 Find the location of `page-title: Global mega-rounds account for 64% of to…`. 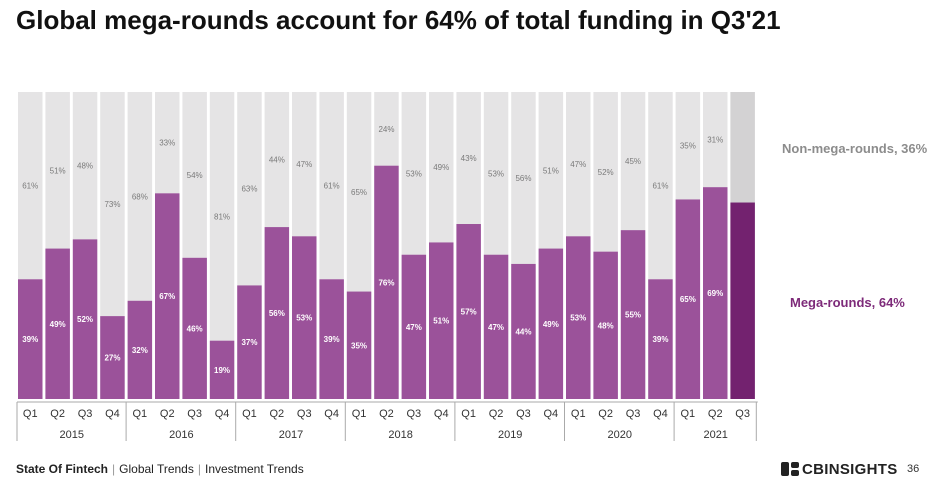

page-title: Global mega-rounds account for 64% of to… is located at coordinates (398, 20).